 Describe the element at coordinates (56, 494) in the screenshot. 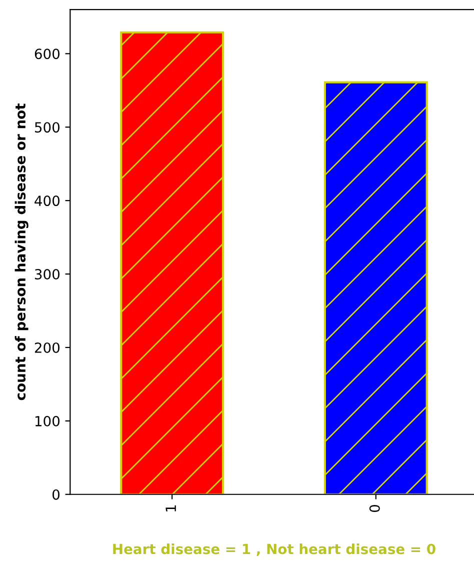

I see `y-tick-label: 0` at that location.